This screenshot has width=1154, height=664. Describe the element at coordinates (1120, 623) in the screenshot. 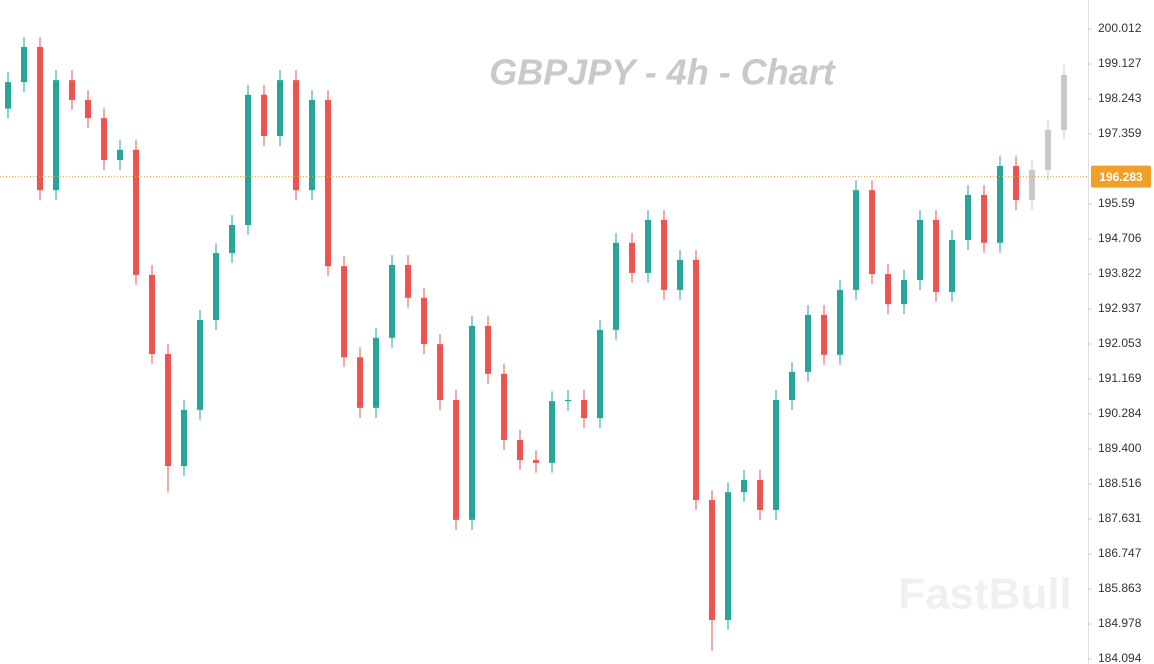

I see `y-tick-label: 184.978` at that location.